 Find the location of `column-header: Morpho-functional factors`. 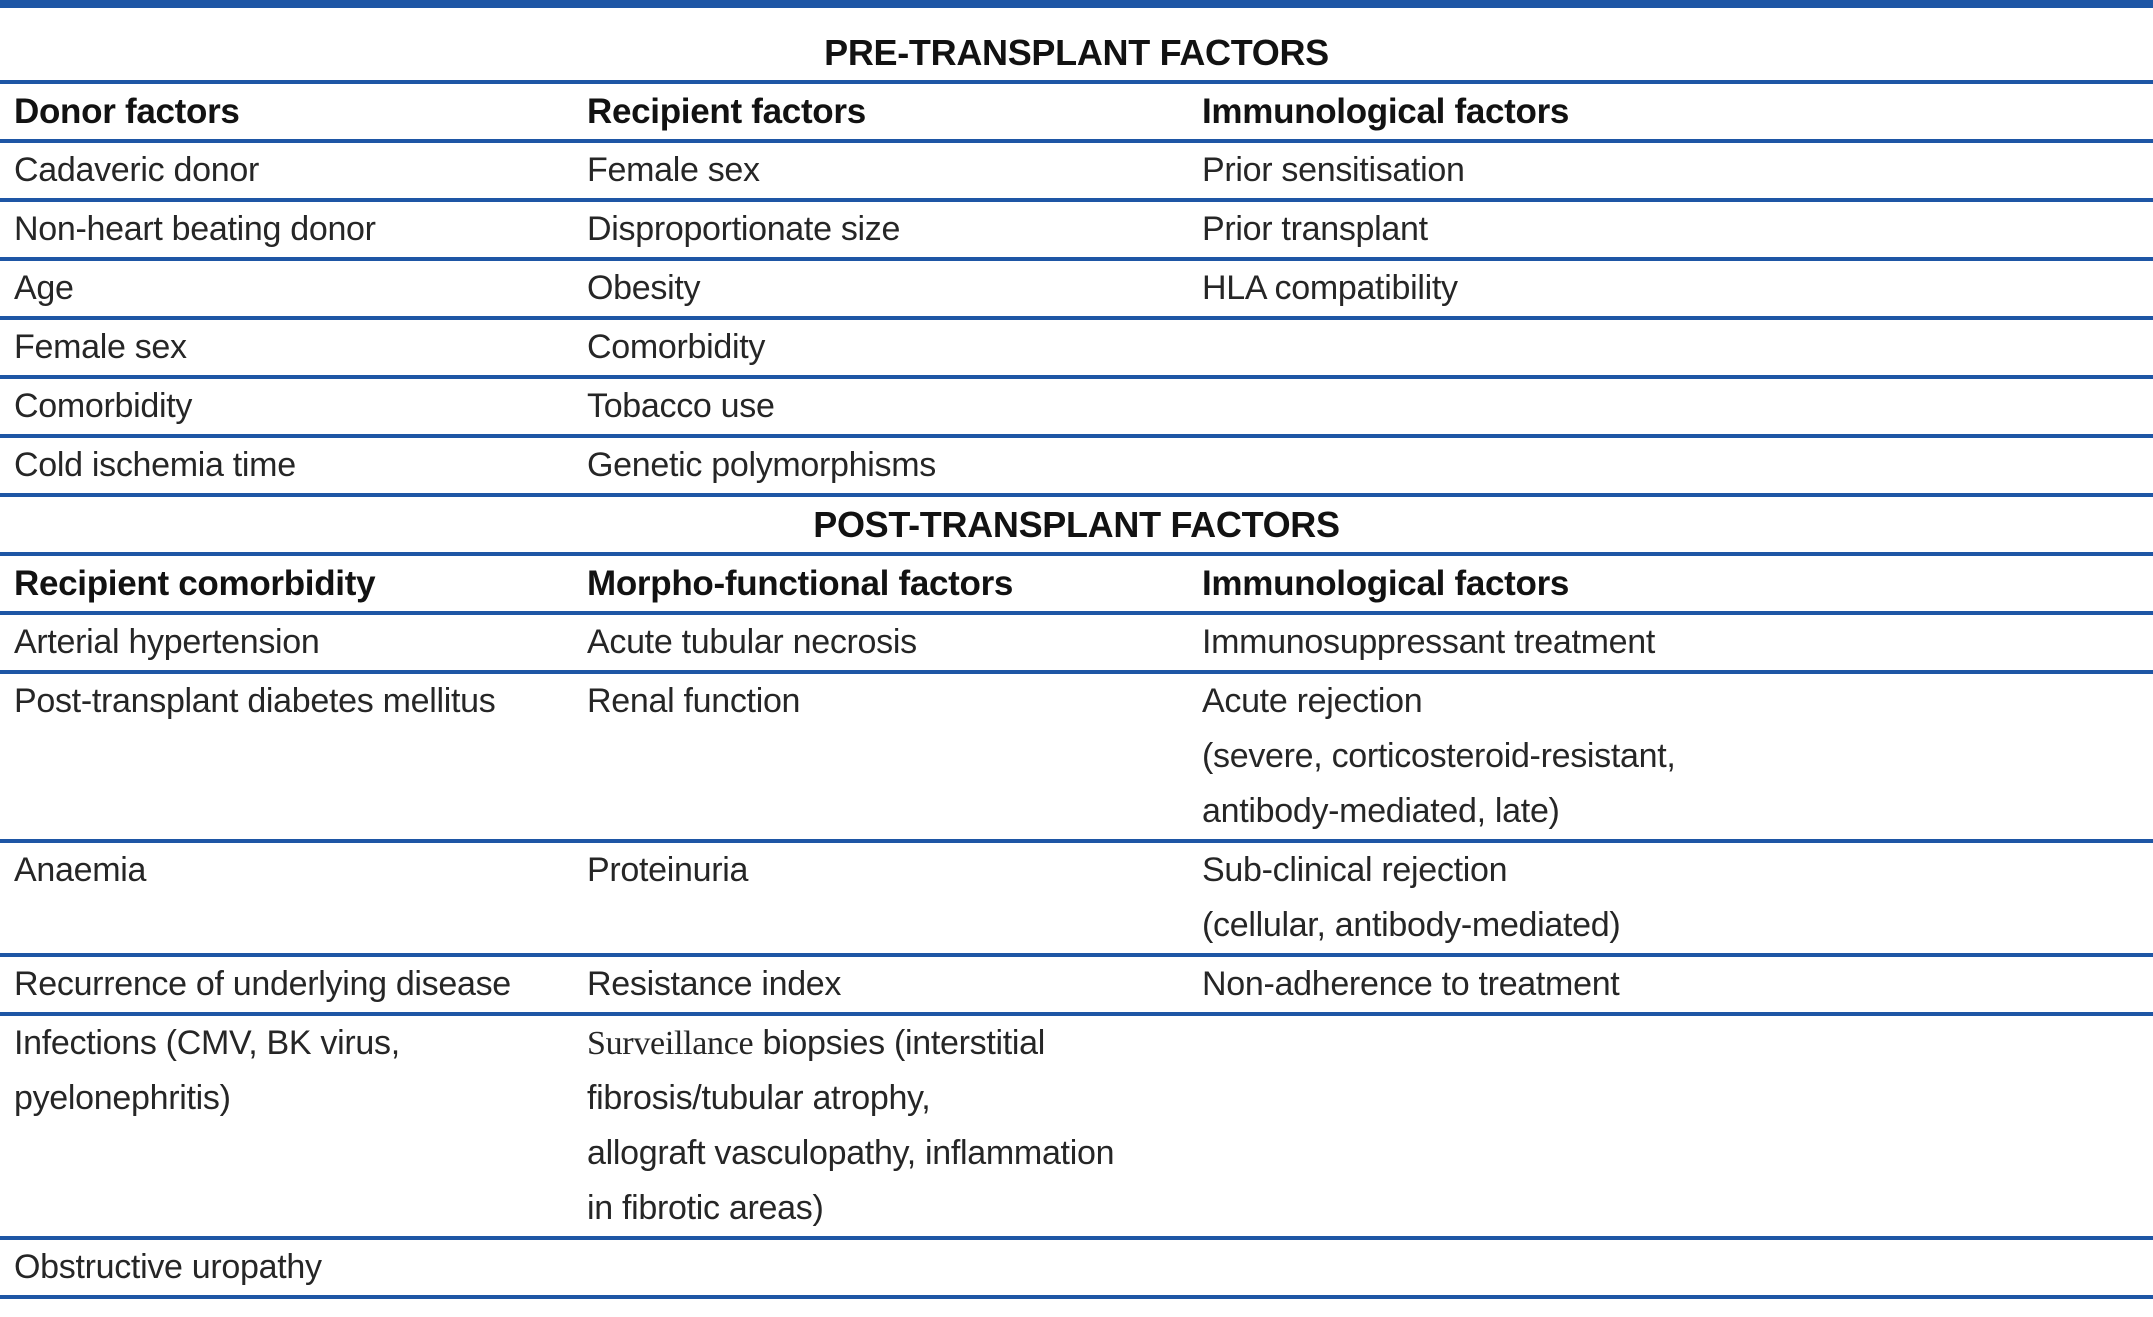

column-header: Morpho-functional factors is located at coordinates (800, 583).